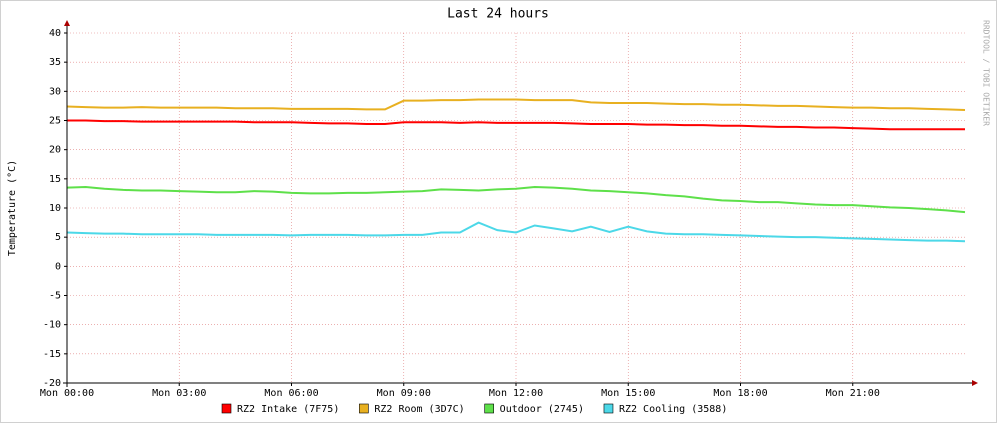  Describe the element at coordinates (52, 383) in the screenshot. I see `y-tick-label: -20` at that location.